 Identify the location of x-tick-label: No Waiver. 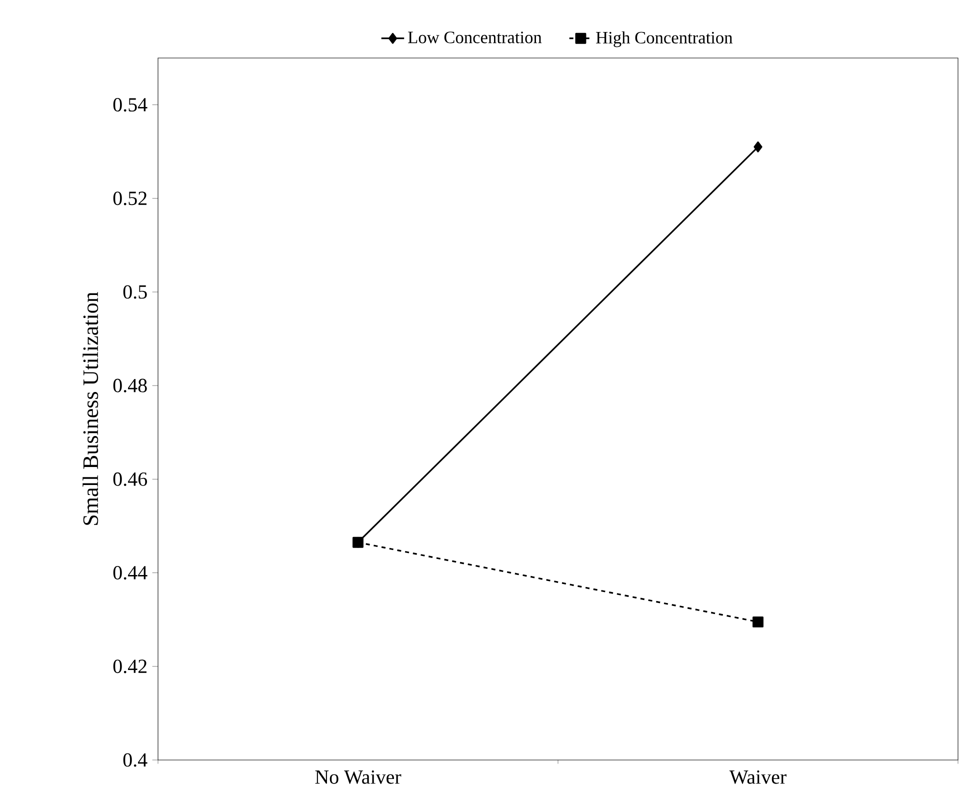
(358, 777).